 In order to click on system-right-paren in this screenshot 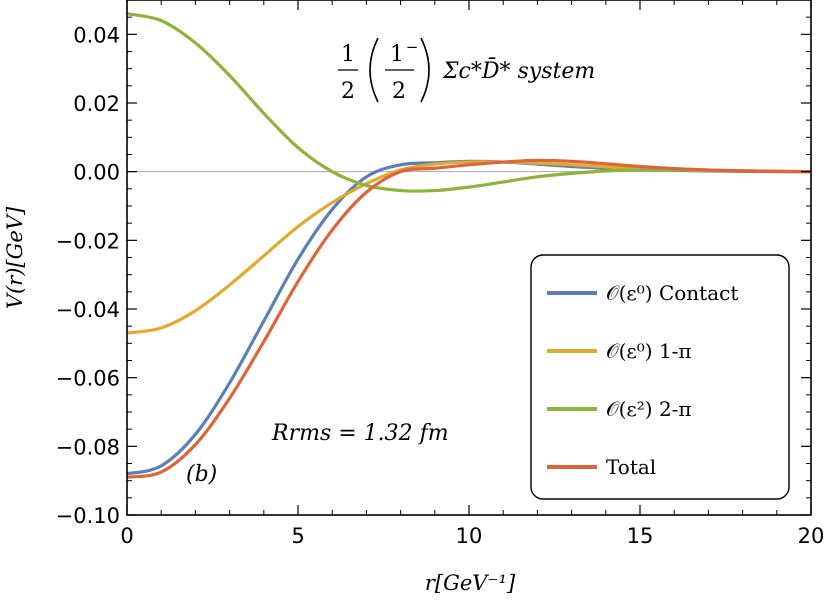, I will do `click(425, 70)`.